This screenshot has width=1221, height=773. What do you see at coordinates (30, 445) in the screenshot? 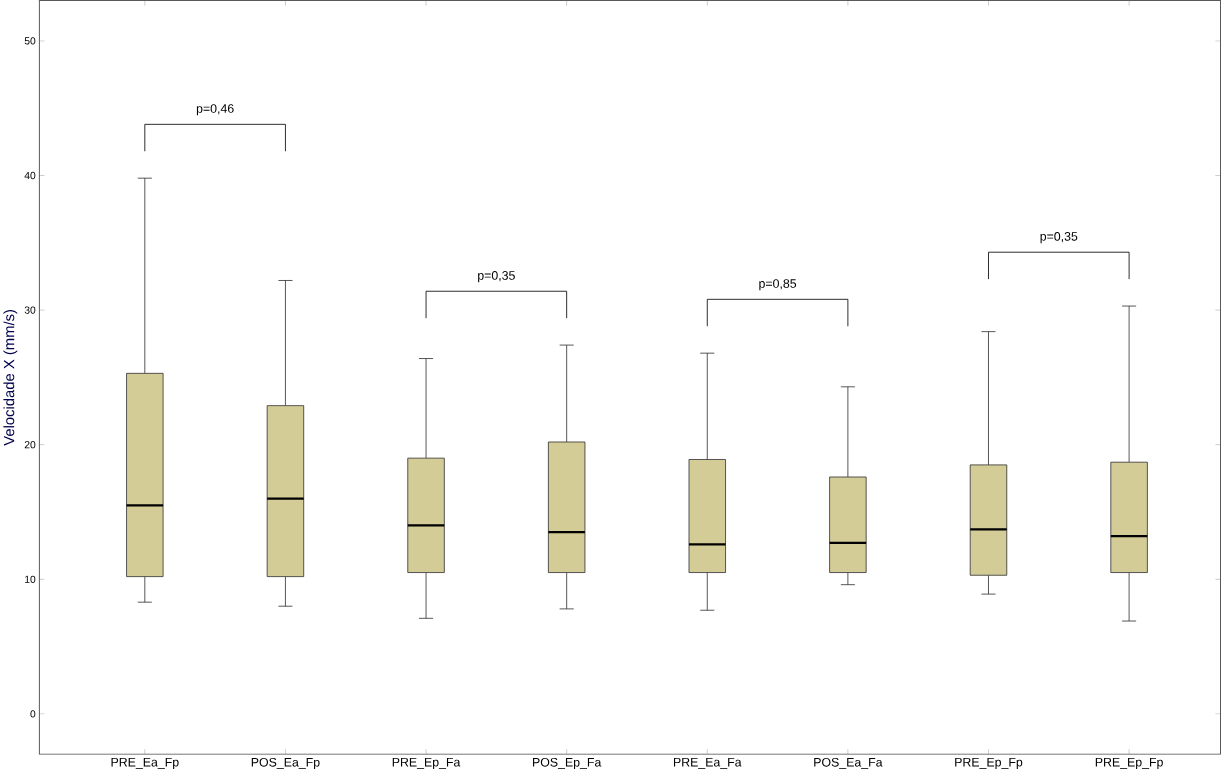
I see `y-tick-label: 20` at bounding box center [30, 445].